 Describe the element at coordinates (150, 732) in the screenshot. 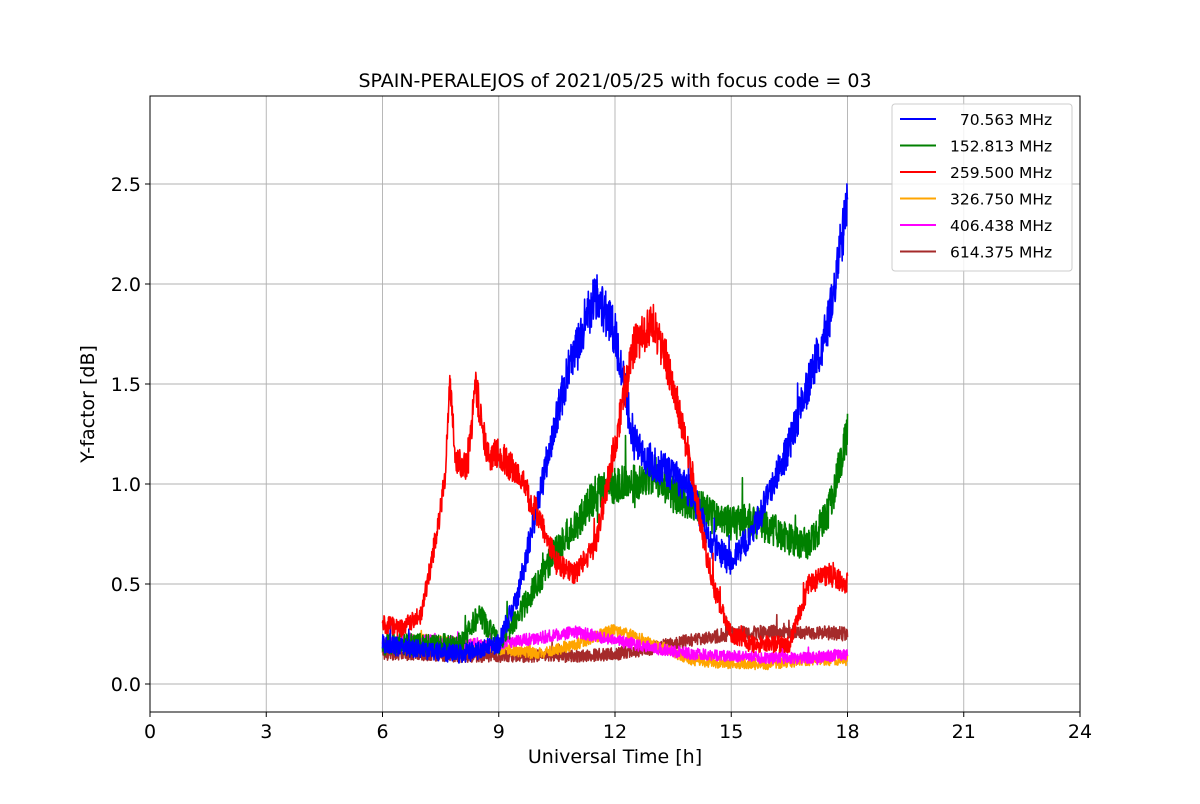

I see `x-tick-label: 0` at that location.